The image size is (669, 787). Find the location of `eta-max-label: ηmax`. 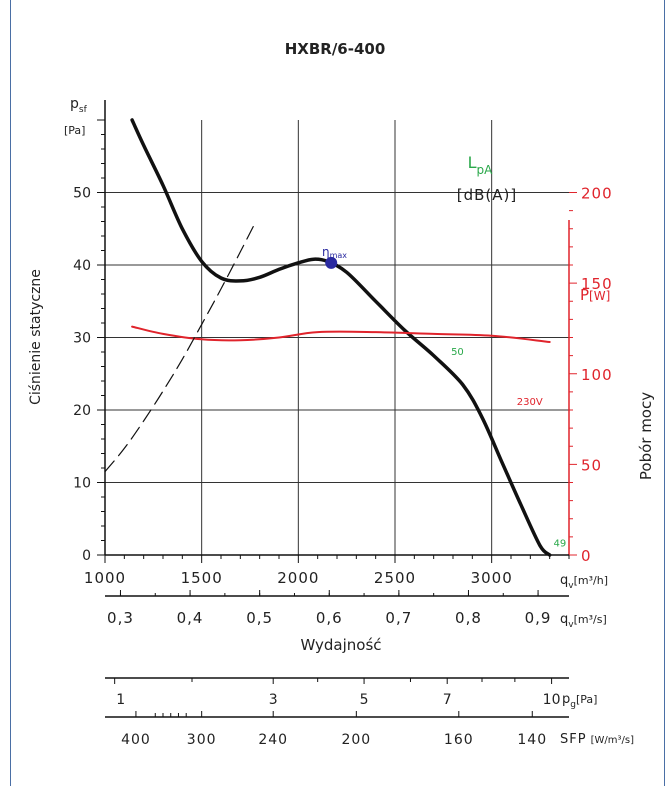

eta-max-label: ηmax is located at coordinates (334, 252).